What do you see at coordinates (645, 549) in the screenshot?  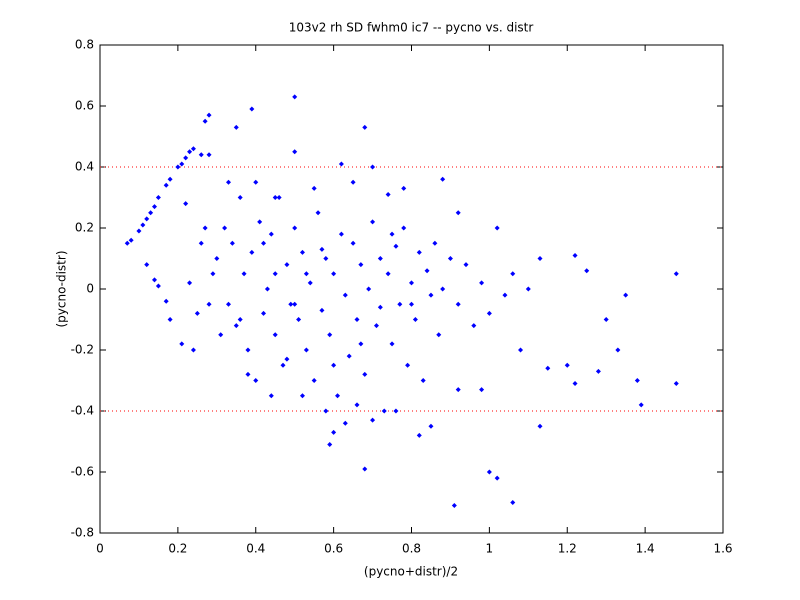 I see `x-tick-label: 1.4` at bounding box center [645, 549].